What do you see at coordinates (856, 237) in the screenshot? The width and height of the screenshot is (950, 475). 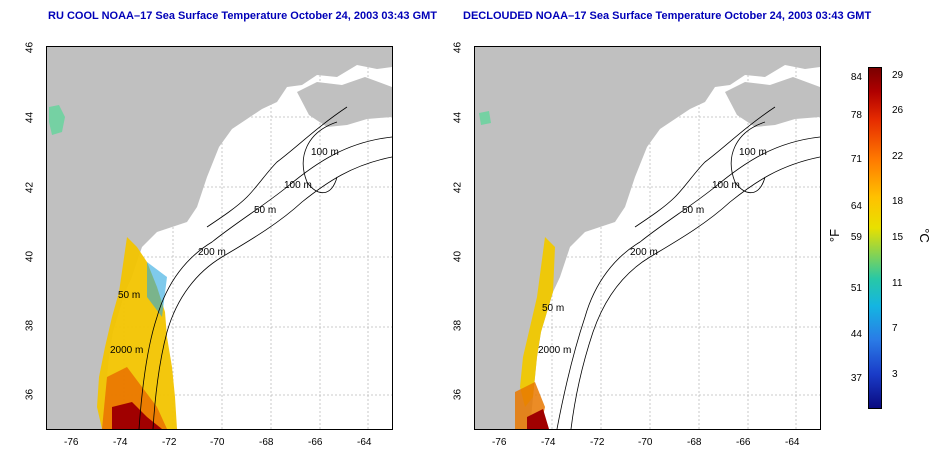 I see `colorbar-tick-f: 59` at bounding box center [856, 237].